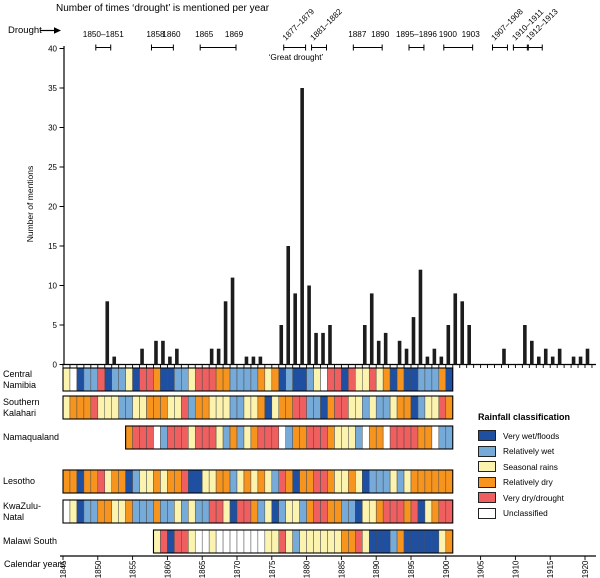  I want to click on region-label: Namaqualand, so click(31, 437).